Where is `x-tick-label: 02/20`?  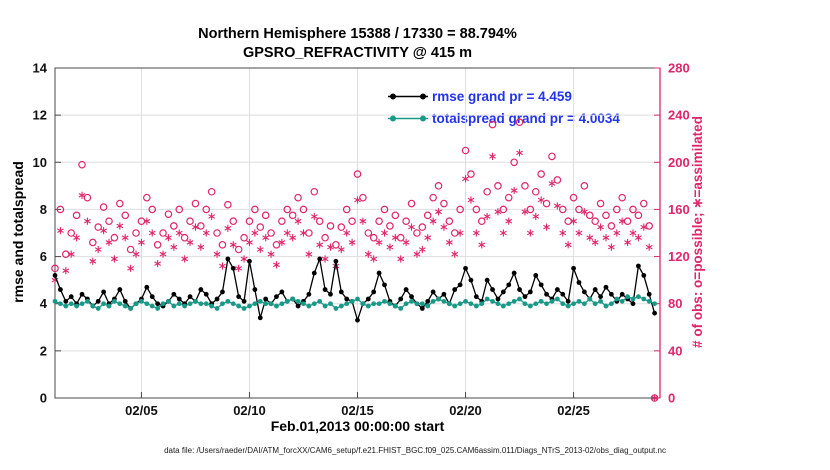
x-tick-label: 02/20 is located at coordinates (465, 410).